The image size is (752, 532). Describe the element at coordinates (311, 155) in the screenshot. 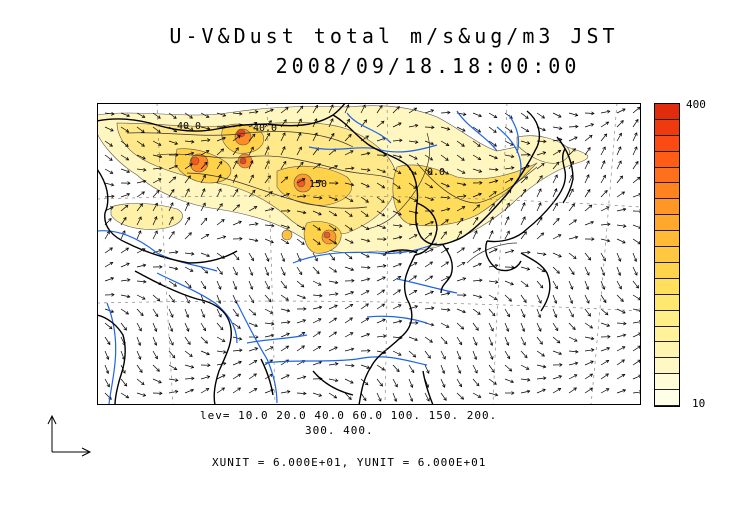

I see `contour-value-labels: 40.0 40.0 150 0.0` at that location.